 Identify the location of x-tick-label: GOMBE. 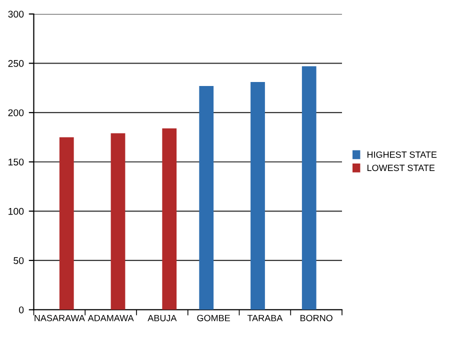
(213, 318).